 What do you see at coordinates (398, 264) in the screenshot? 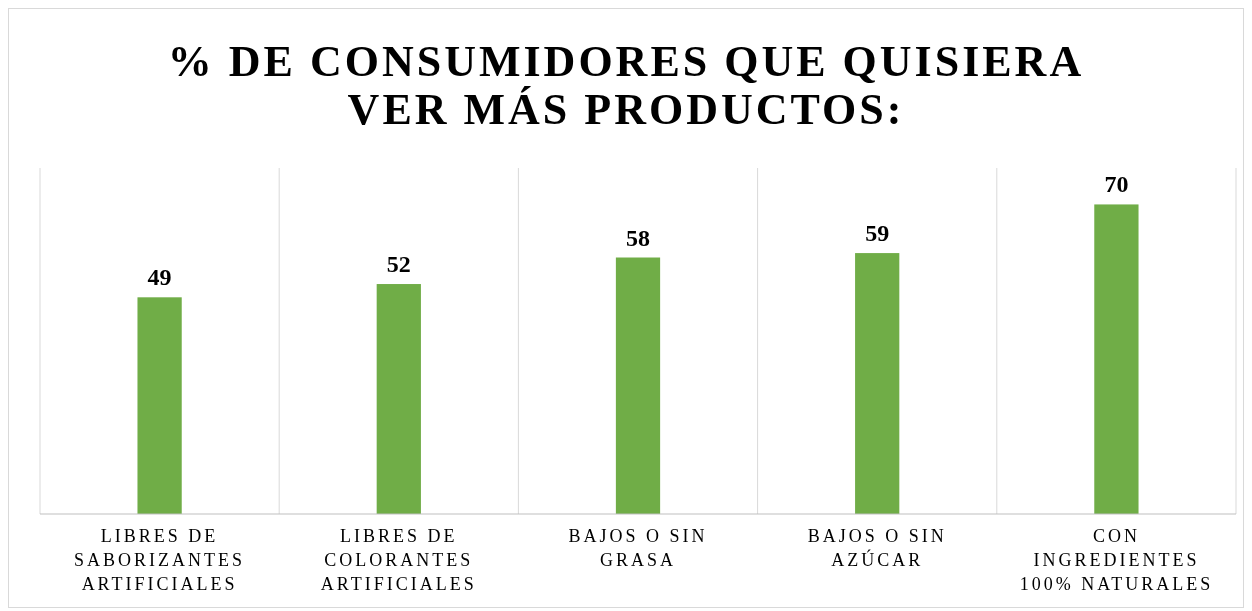
I see `data-label: 52` at bounding box center [398, 264].